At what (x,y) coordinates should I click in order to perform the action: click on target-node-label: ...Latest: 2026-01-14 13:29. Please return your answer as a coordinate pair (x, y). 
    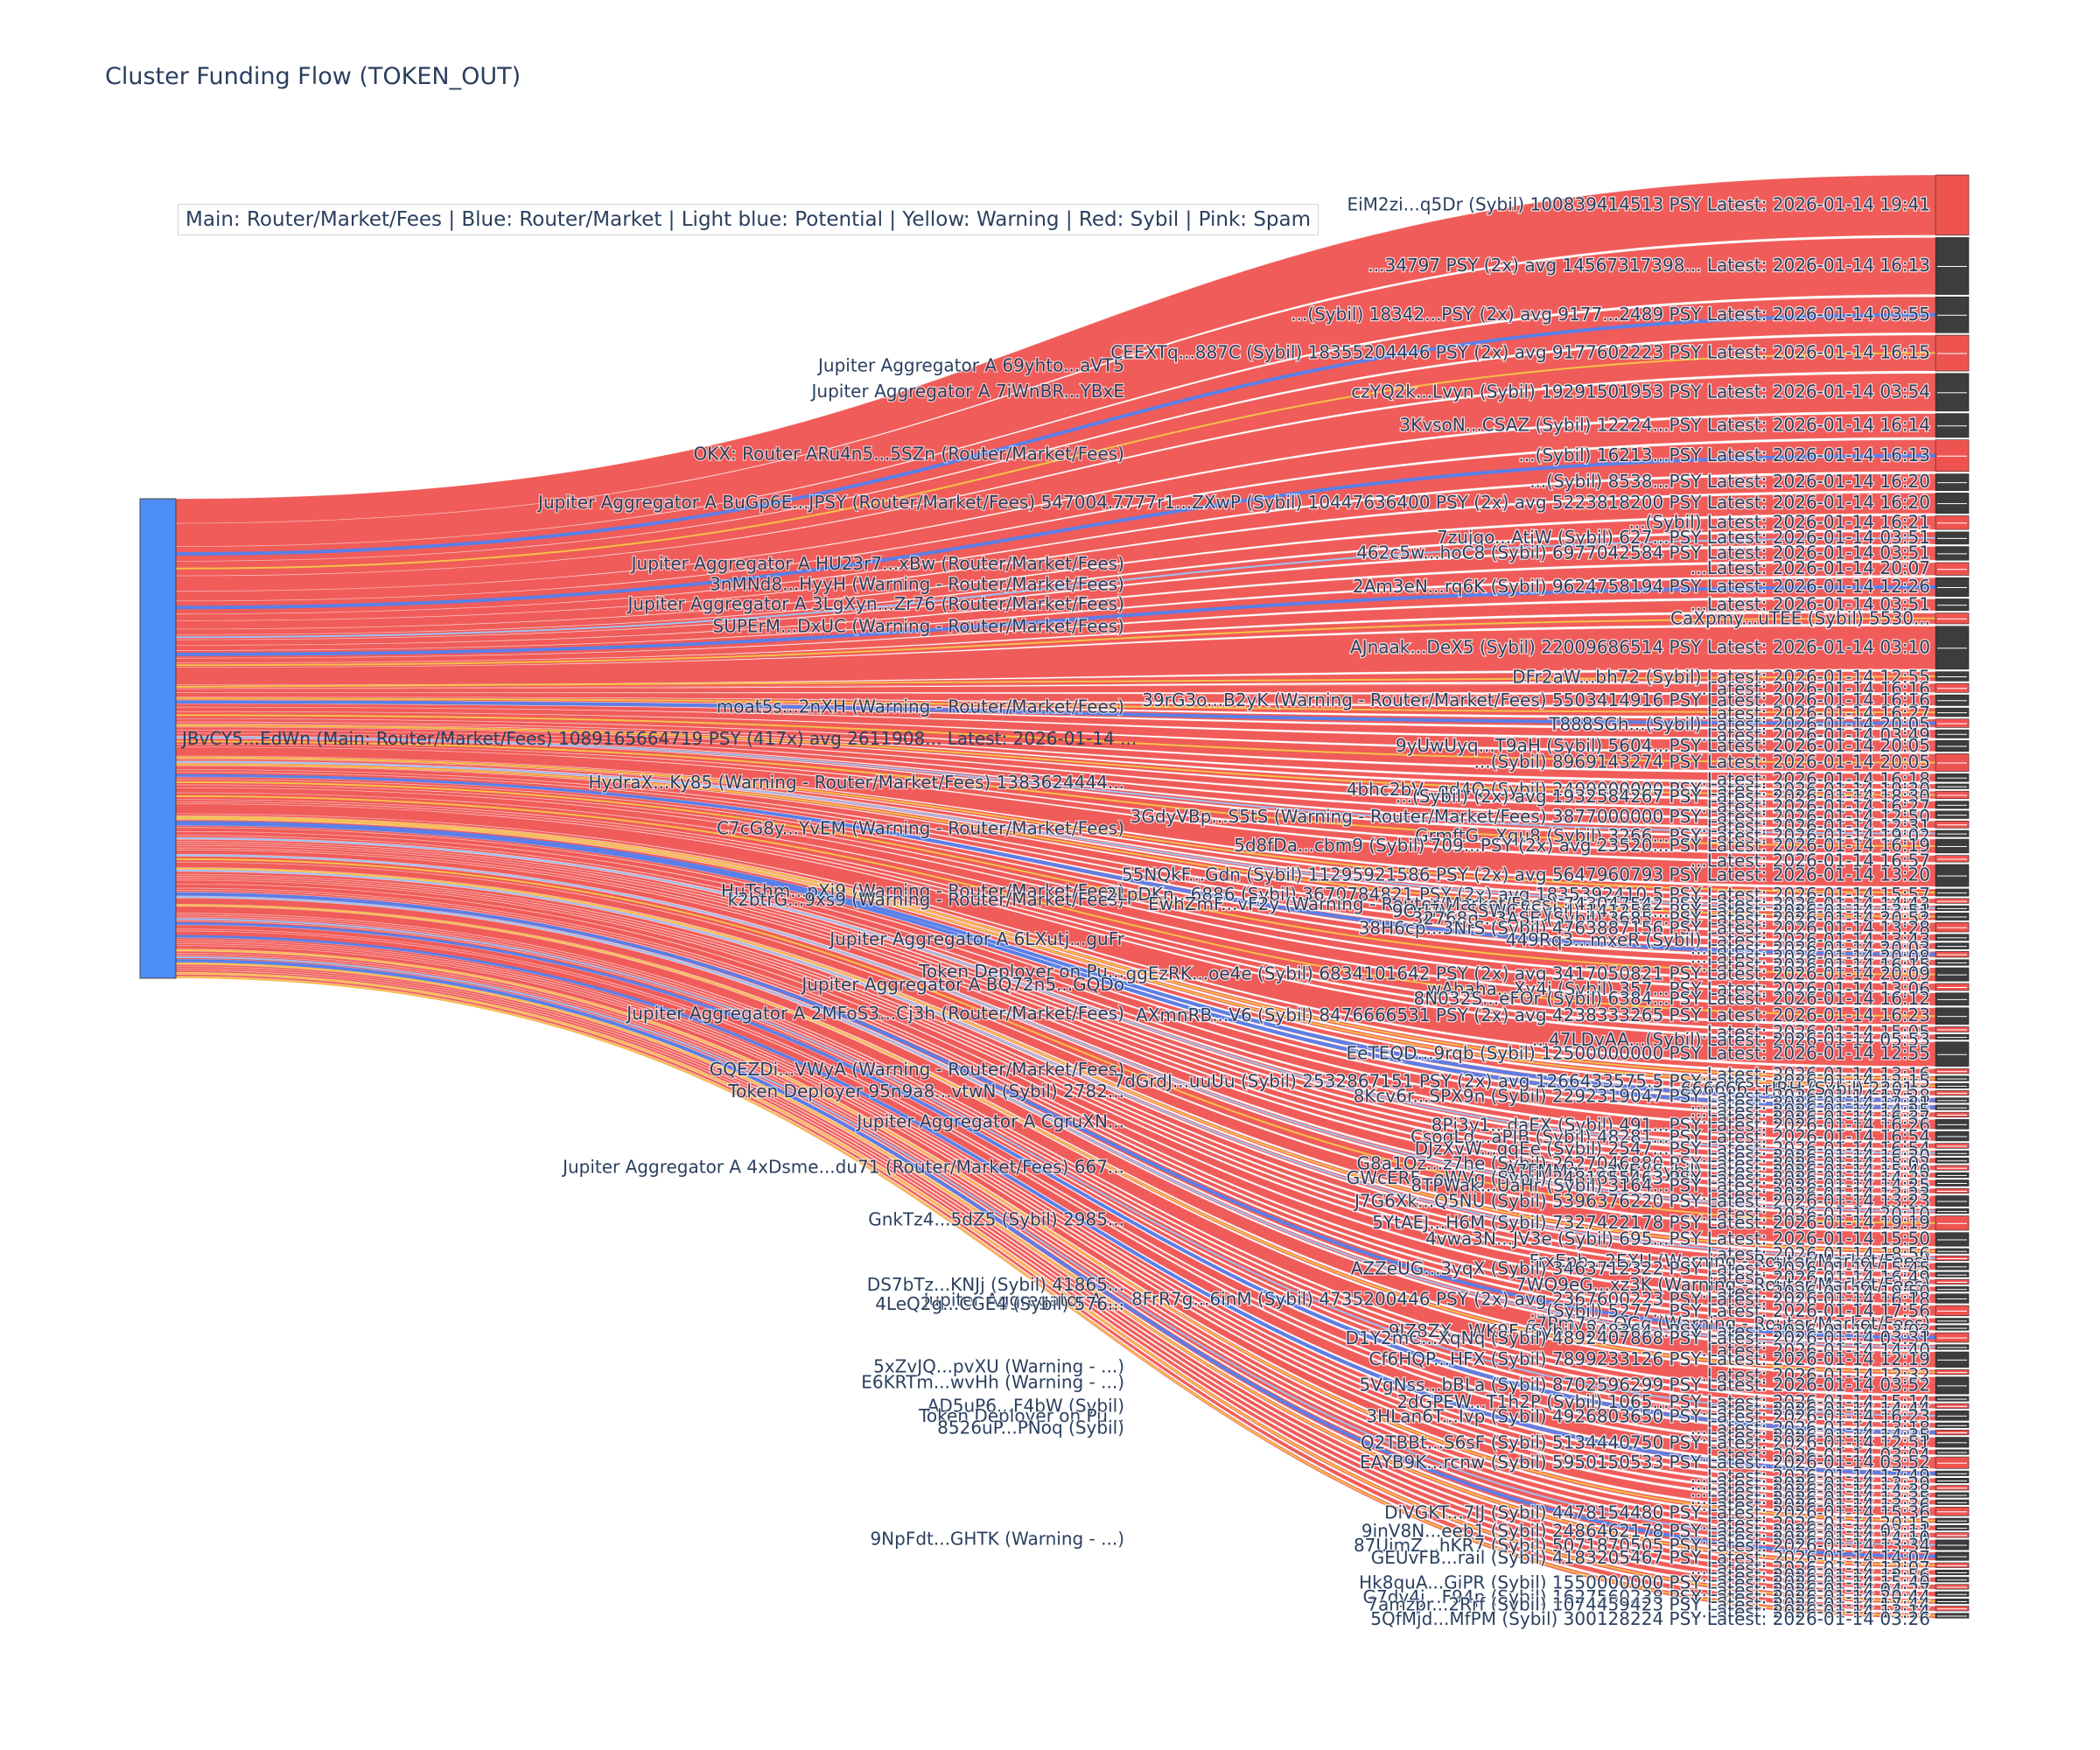
    Looking at the image, I should click on (1810, 1483).